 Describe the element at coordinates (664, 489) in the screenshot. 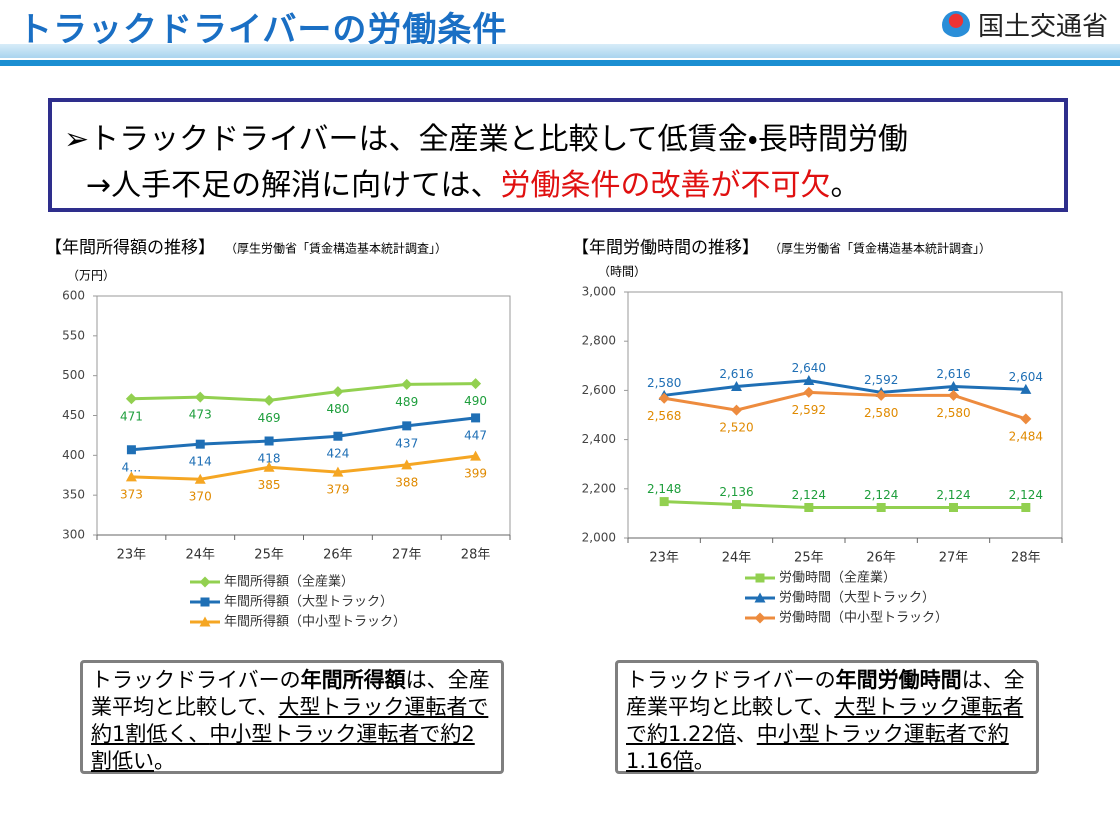

I see `data-label: 2,148` at that location.